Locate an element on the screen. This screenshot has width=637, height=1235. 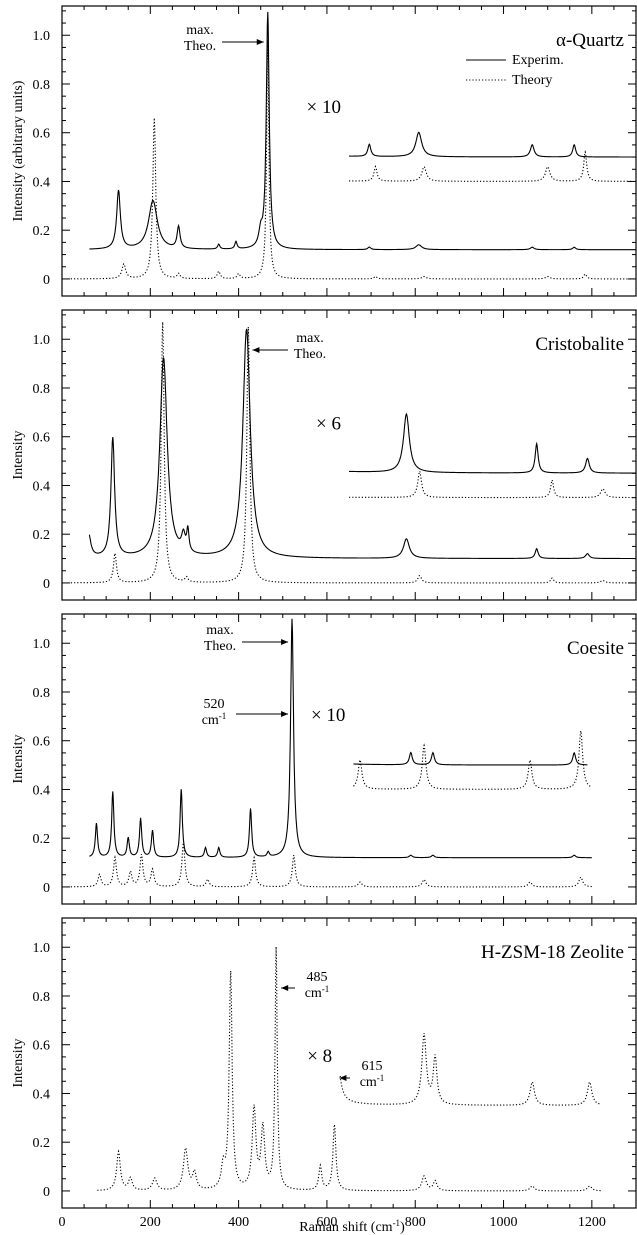
x-tick-label: 0 is located at coordinates (62, 1222).